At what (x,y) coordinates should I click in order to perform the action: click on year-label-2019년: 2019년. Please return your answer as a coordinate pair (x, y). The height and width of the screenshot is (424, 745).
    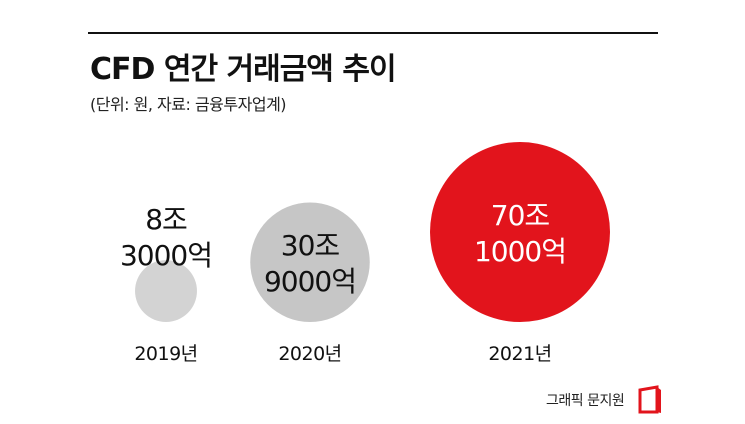
    Looking at the image, I should click on (165, 354).